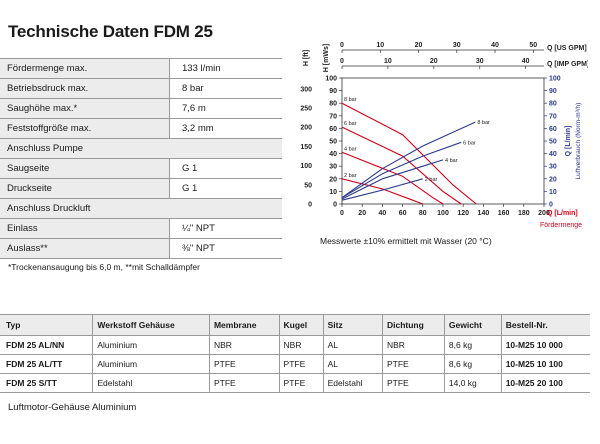 The height and width of the screenshot is (444, 600). What do you see at coordinates (46, 345) in the screenshot?
I see `table-cell: FDM 25 AL/NN` at bounding box center [46, 345].